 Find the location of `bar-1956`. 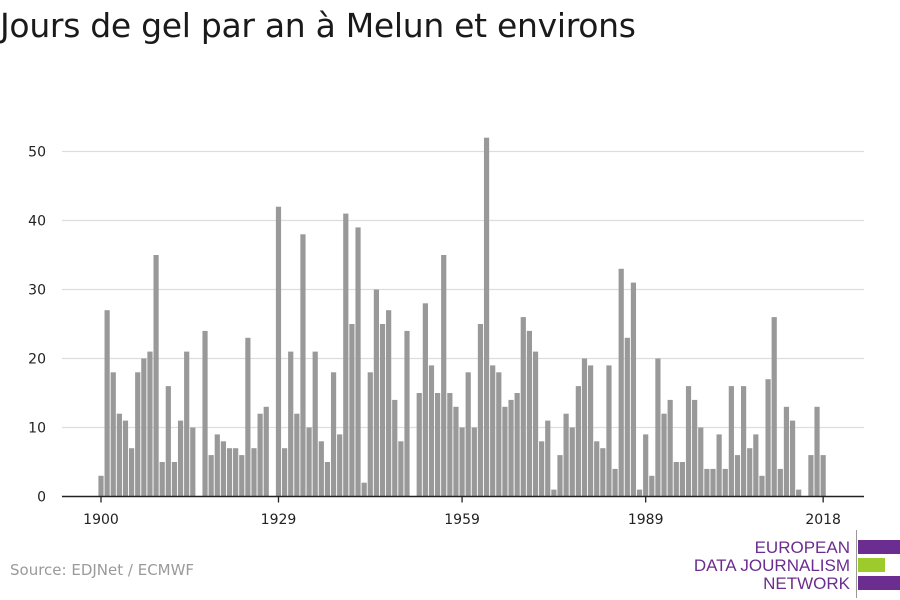

bar-1956 is located at coordinates (444, 376).